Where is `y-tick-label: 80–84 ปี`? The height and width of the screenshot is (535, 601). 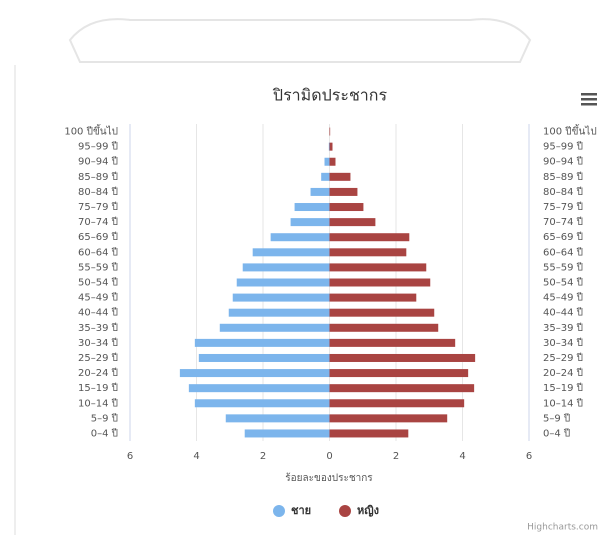
y-tick-label: 80–84 ปี is located at coordinates (98, 192).